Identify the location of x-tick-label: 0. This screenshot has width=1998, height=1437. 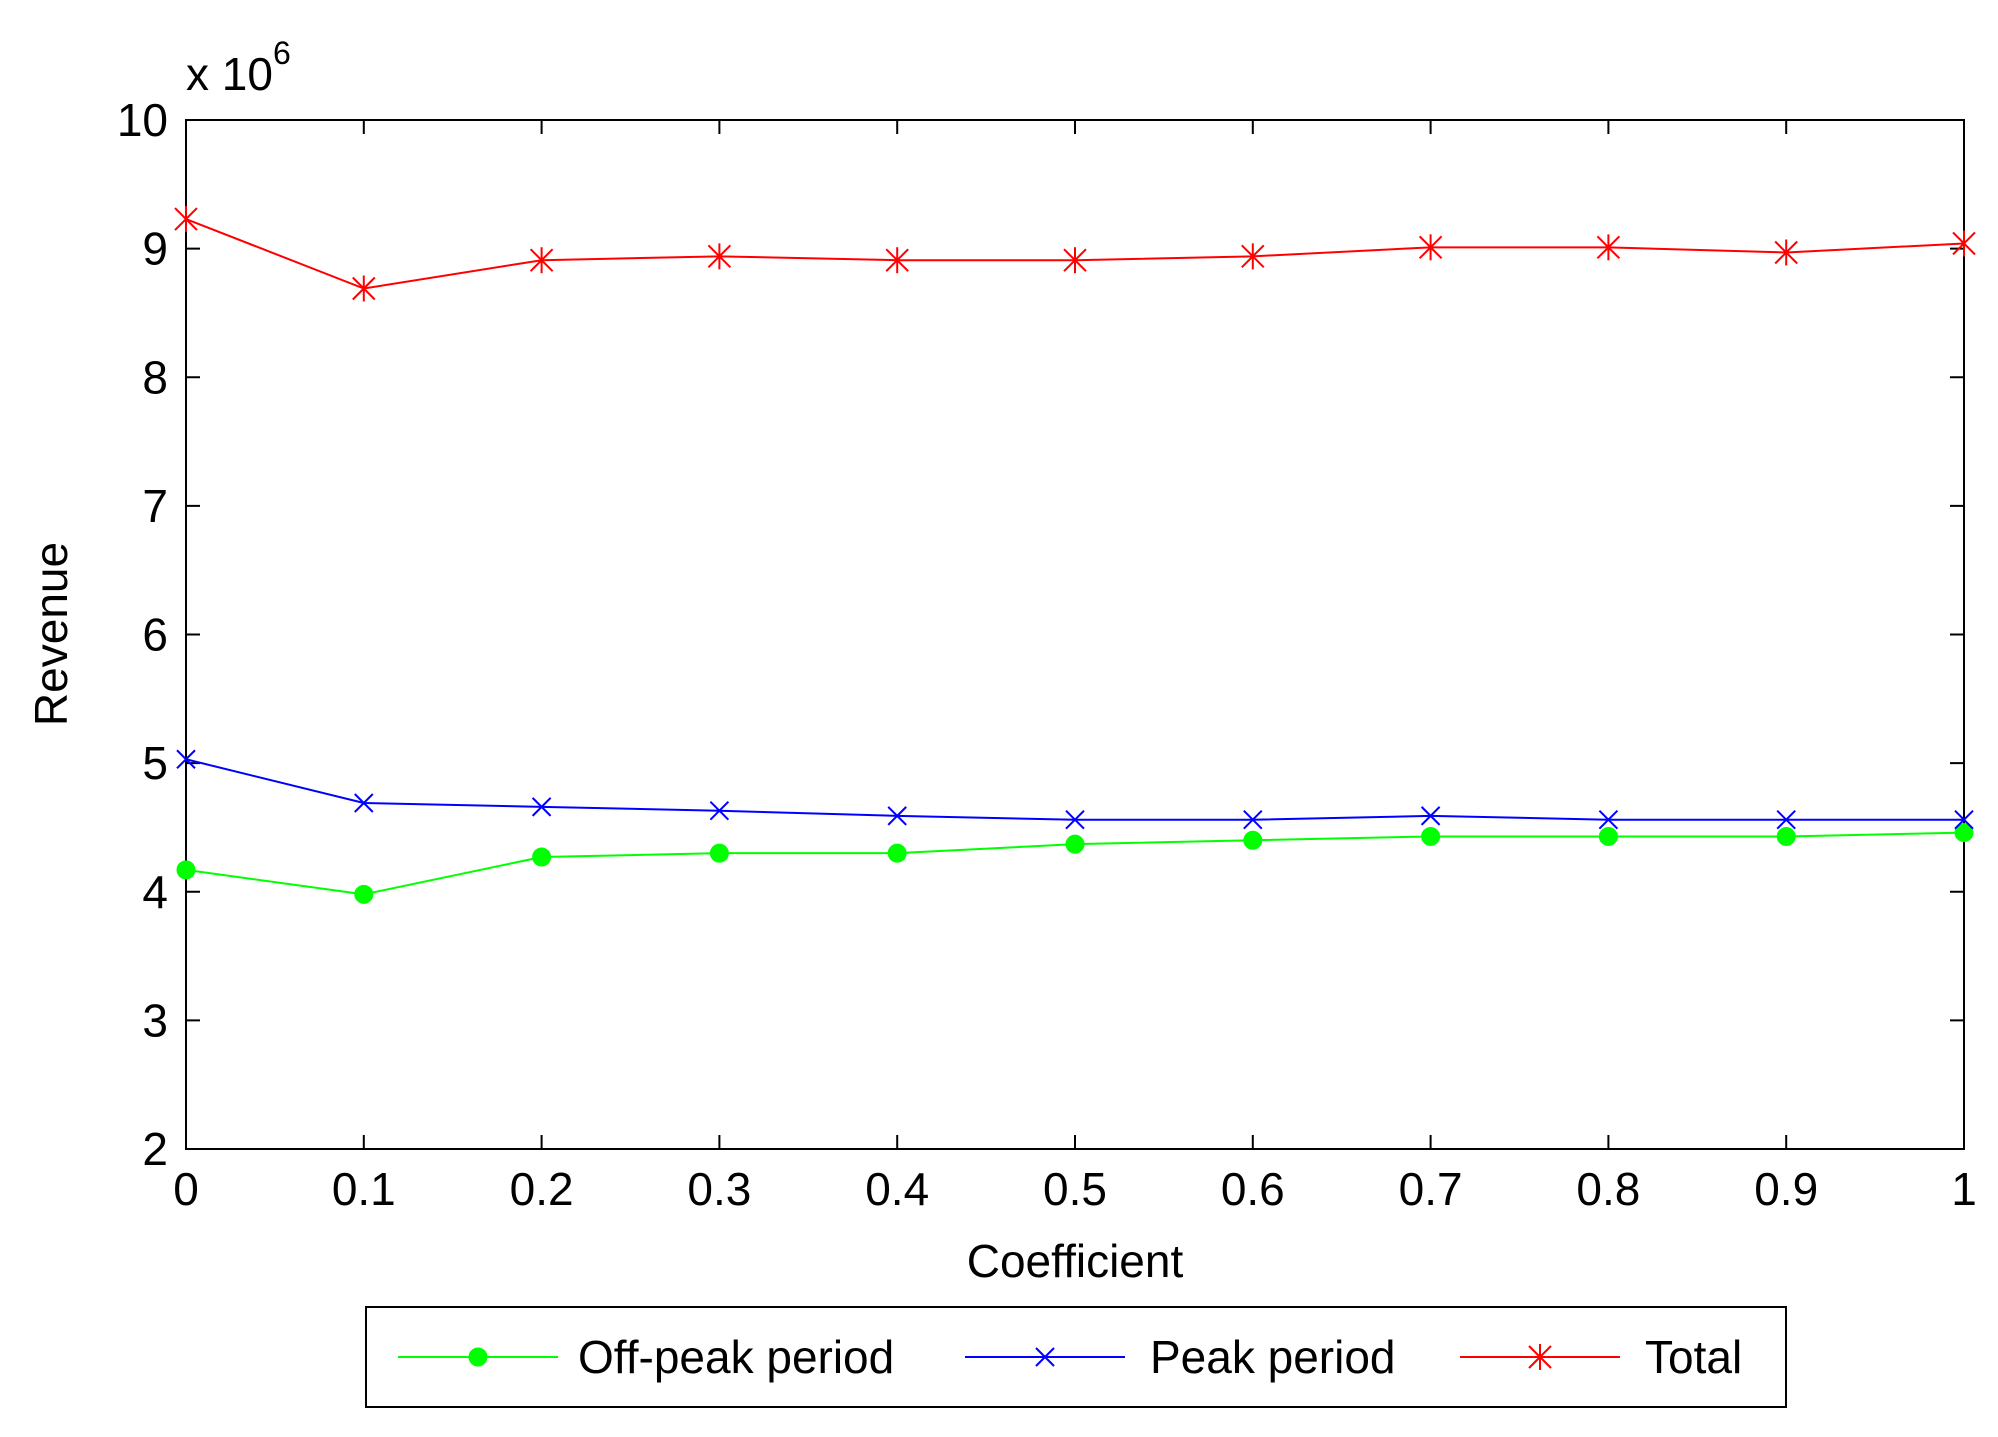
(186, 1189).